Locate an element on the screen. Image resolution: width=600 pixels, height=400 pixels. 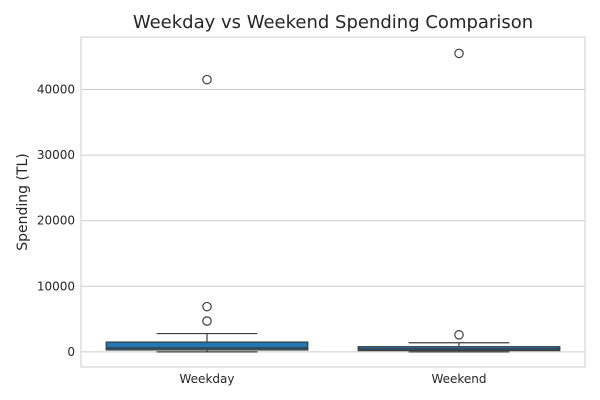
x-tick-label-weekend: Weekend is located at coordinates (458, 379).